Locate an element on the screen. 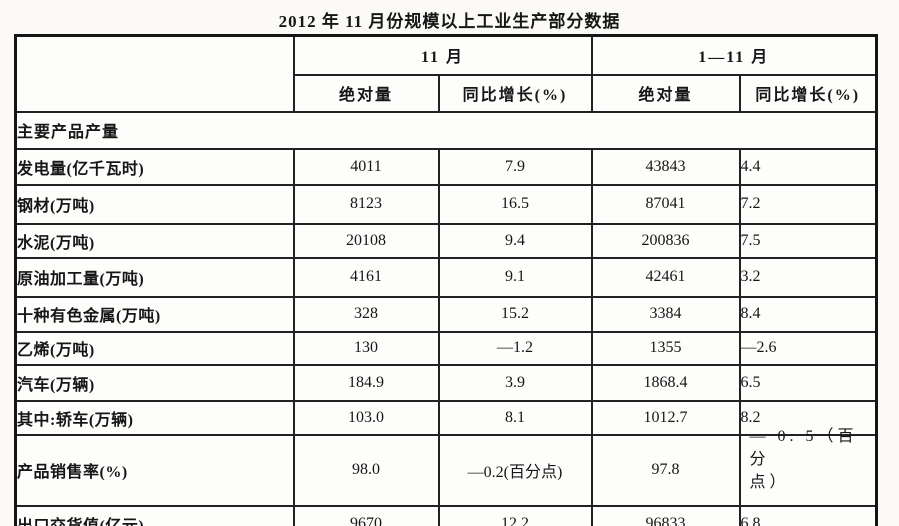  cell-nov-abs: 8123 is located at coordinates (366, 204).